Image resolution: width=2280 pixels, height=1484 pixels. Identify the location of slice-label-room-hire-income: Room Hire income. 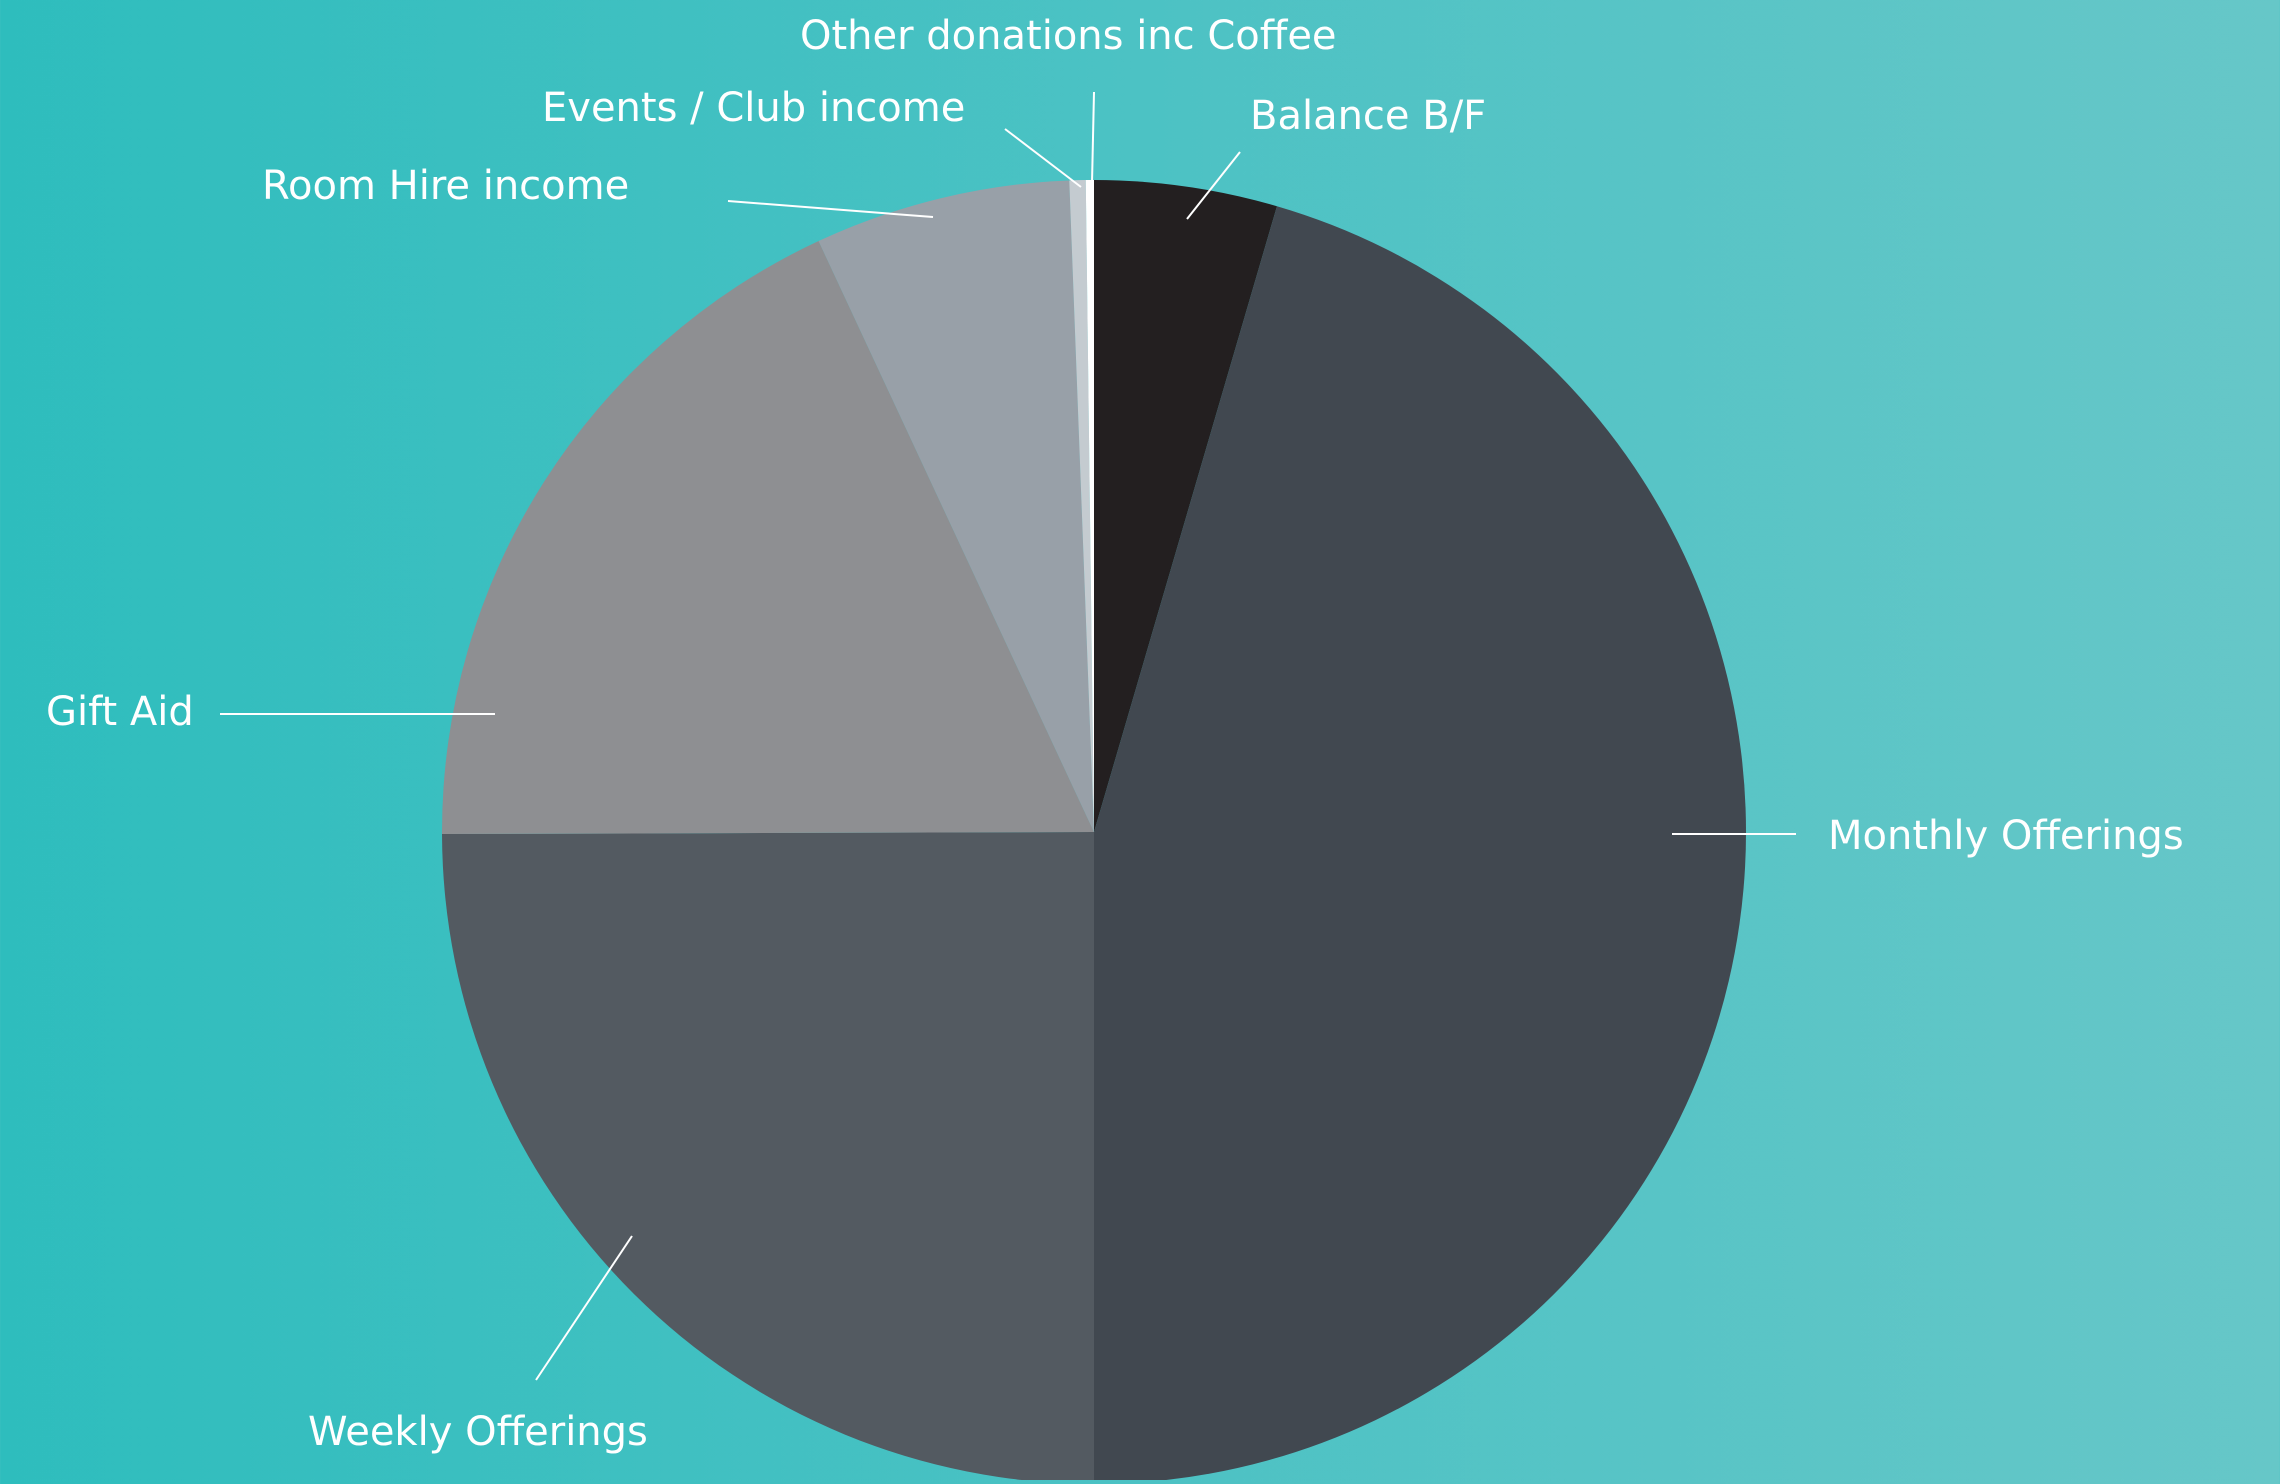
(445, 186).